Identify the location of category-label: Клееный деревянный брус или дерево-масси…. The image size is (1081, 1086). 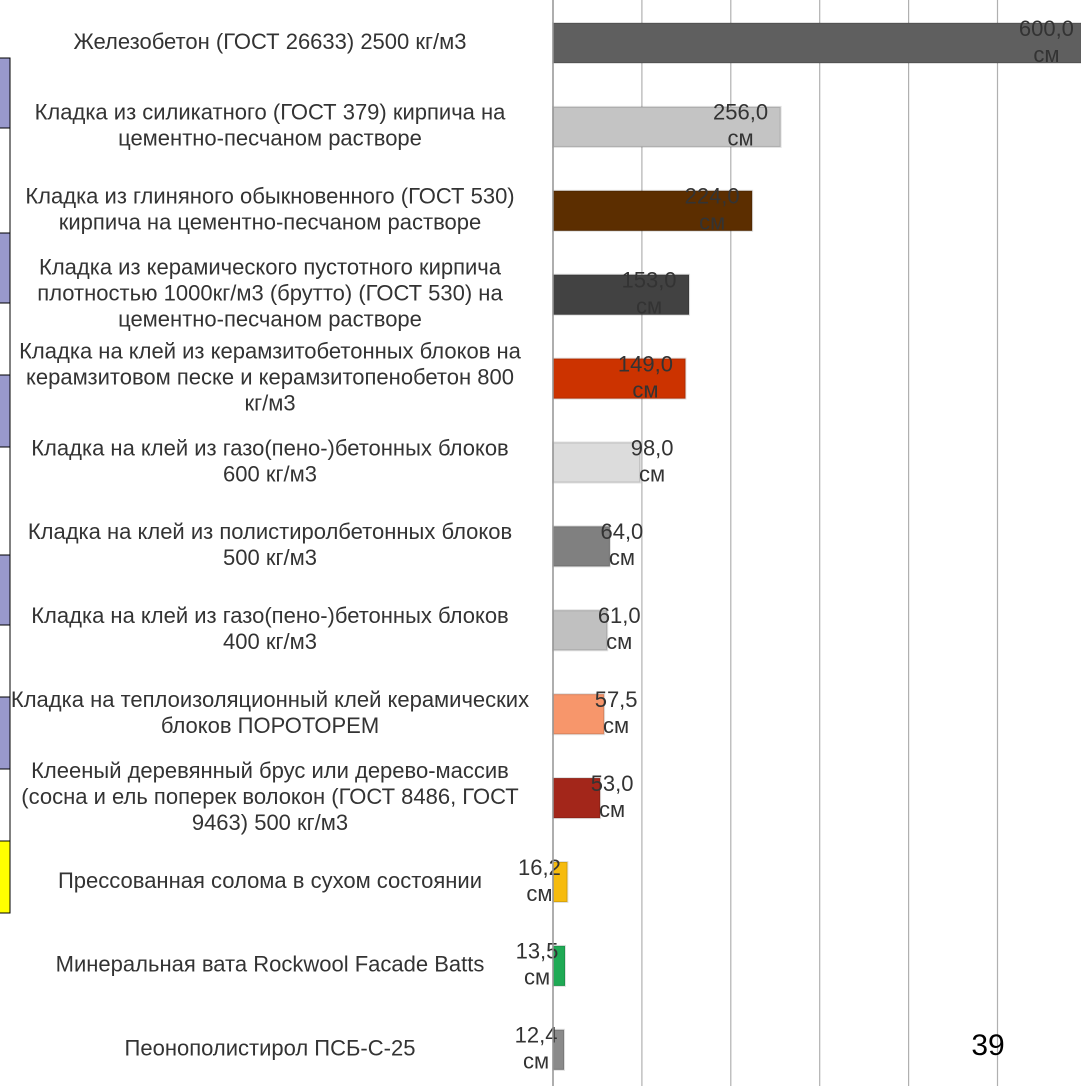
(269, 796).